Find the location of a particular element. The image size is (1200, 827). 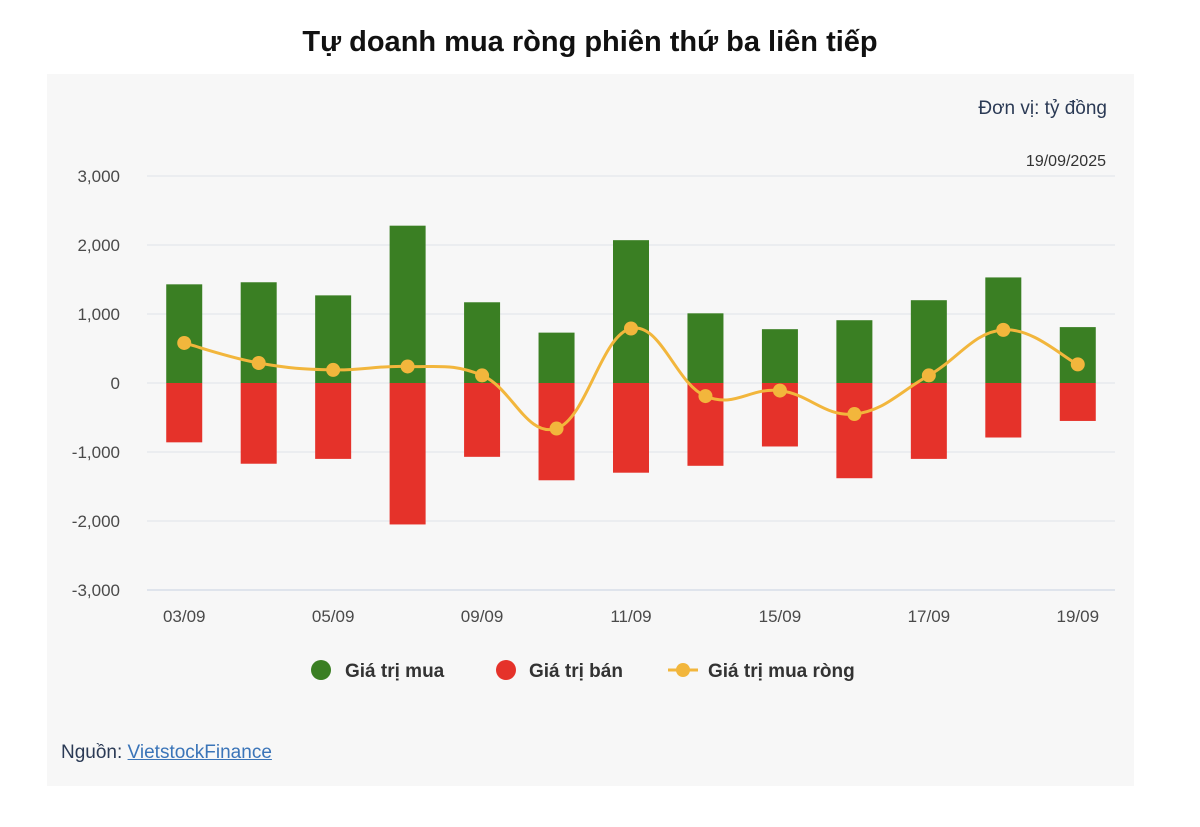

legend-net-label: Giá trị mua ròng is located at coordinates (781, 671).